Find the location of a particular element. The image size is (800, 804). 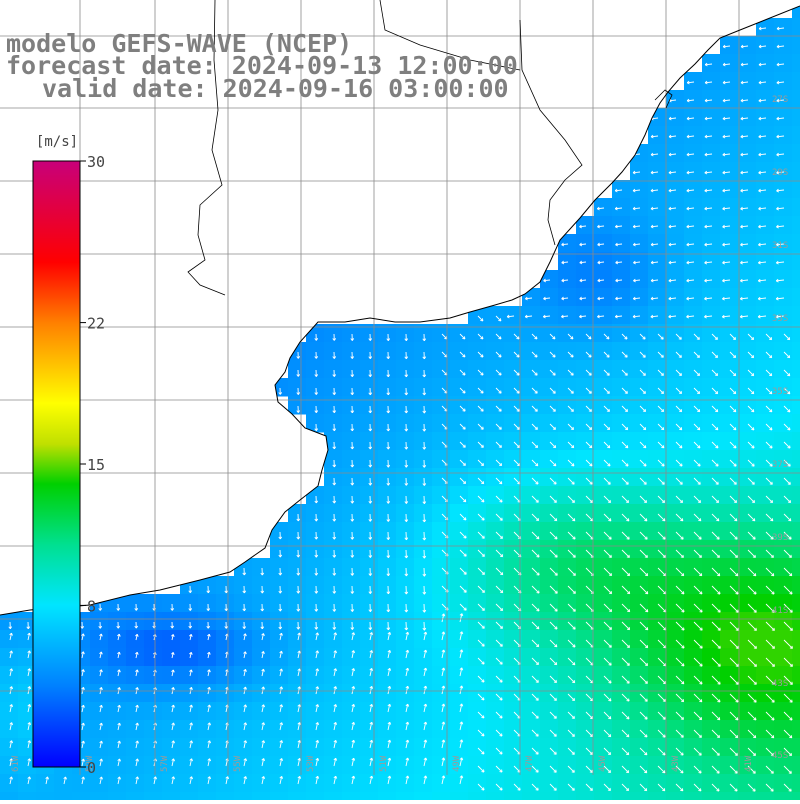

latitude-label: 41S is located at coordinates (780, 611).